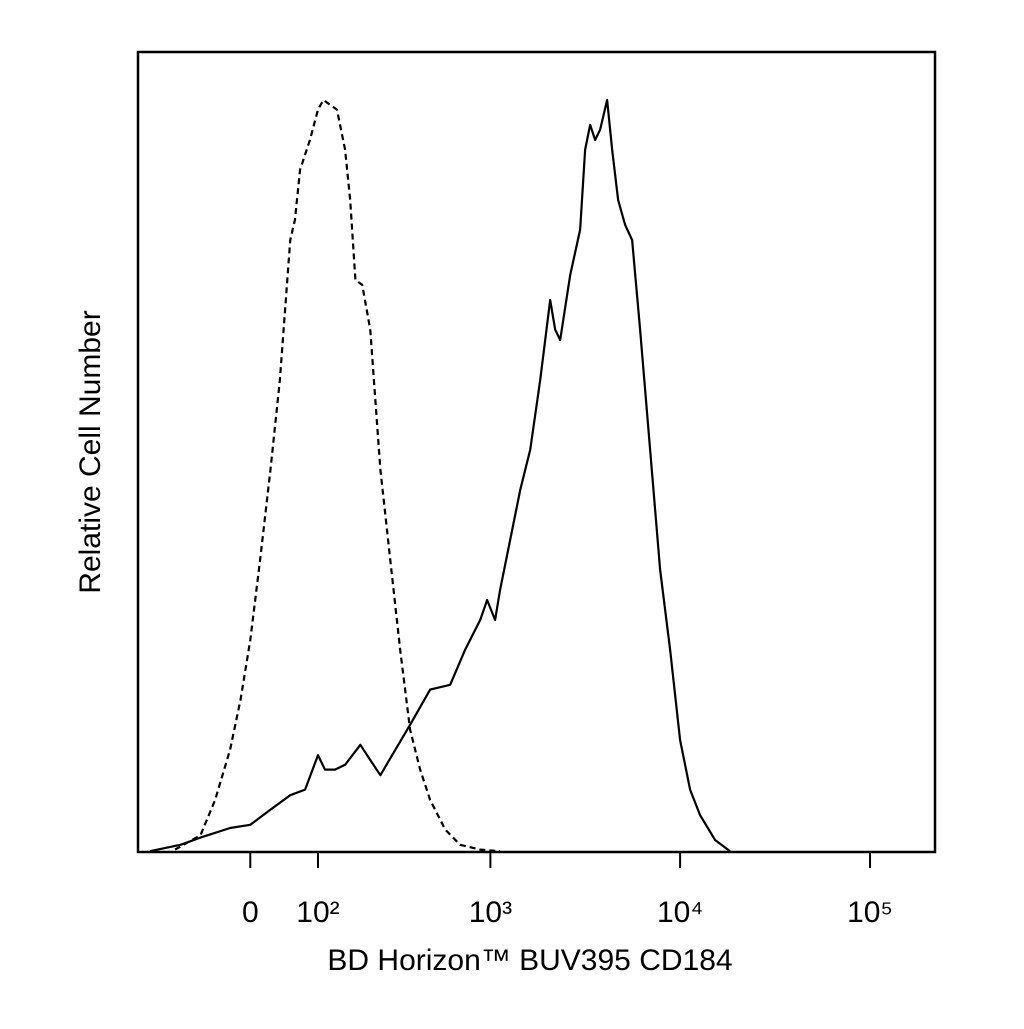  I want to click on x-tick-label: 0, so click(250, 912).